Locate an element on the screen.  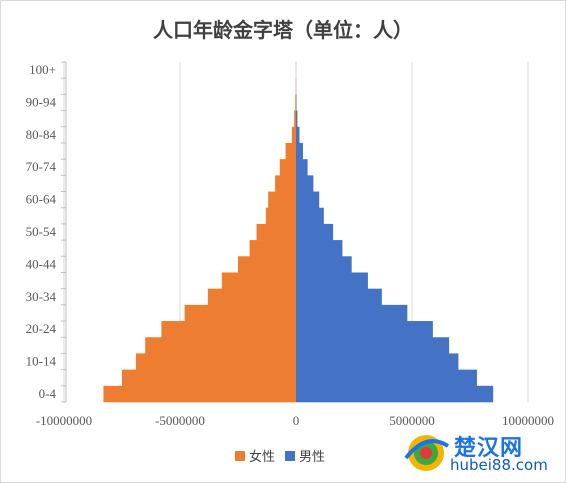
bar-男性-85-89 is located at coordinates (297, 119).